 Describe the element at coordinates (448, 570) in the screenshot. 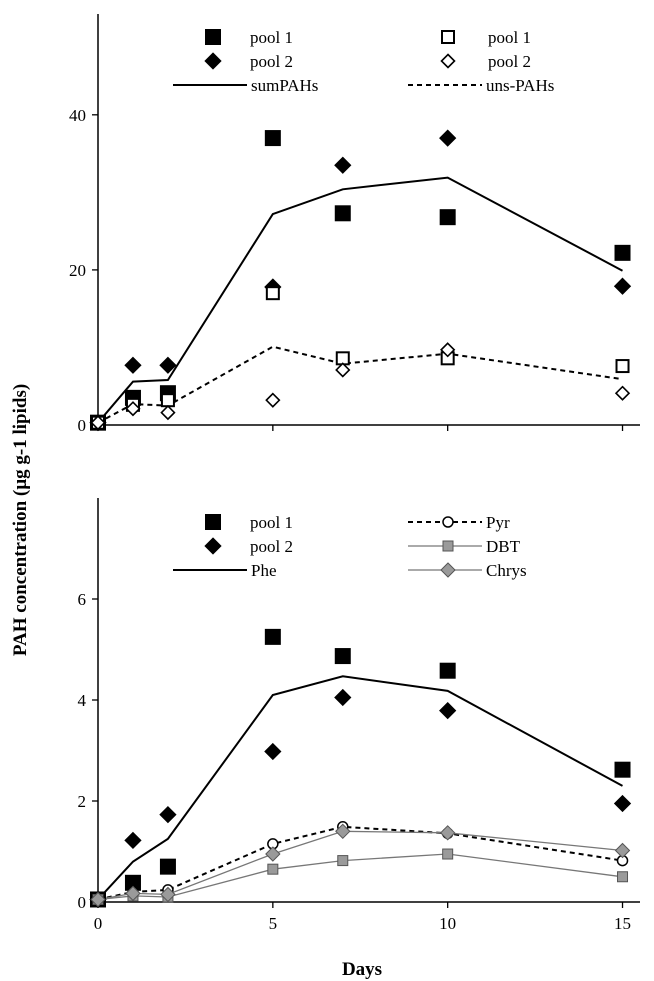

I see `legend-marker-chrys` at that location.